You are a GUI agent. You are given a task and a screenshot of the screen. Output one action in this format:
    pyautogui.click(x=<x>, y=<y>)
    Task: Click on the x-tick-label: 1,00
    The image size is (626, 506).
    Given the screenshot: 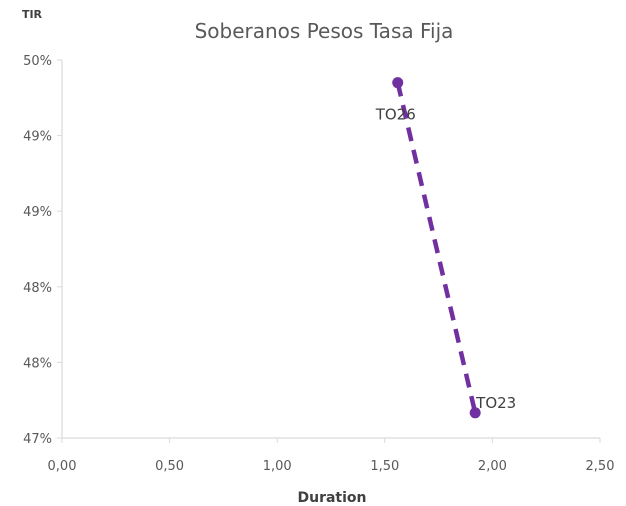 What is the action you would take?
    pyautogui.click(x=277, y=466)
    